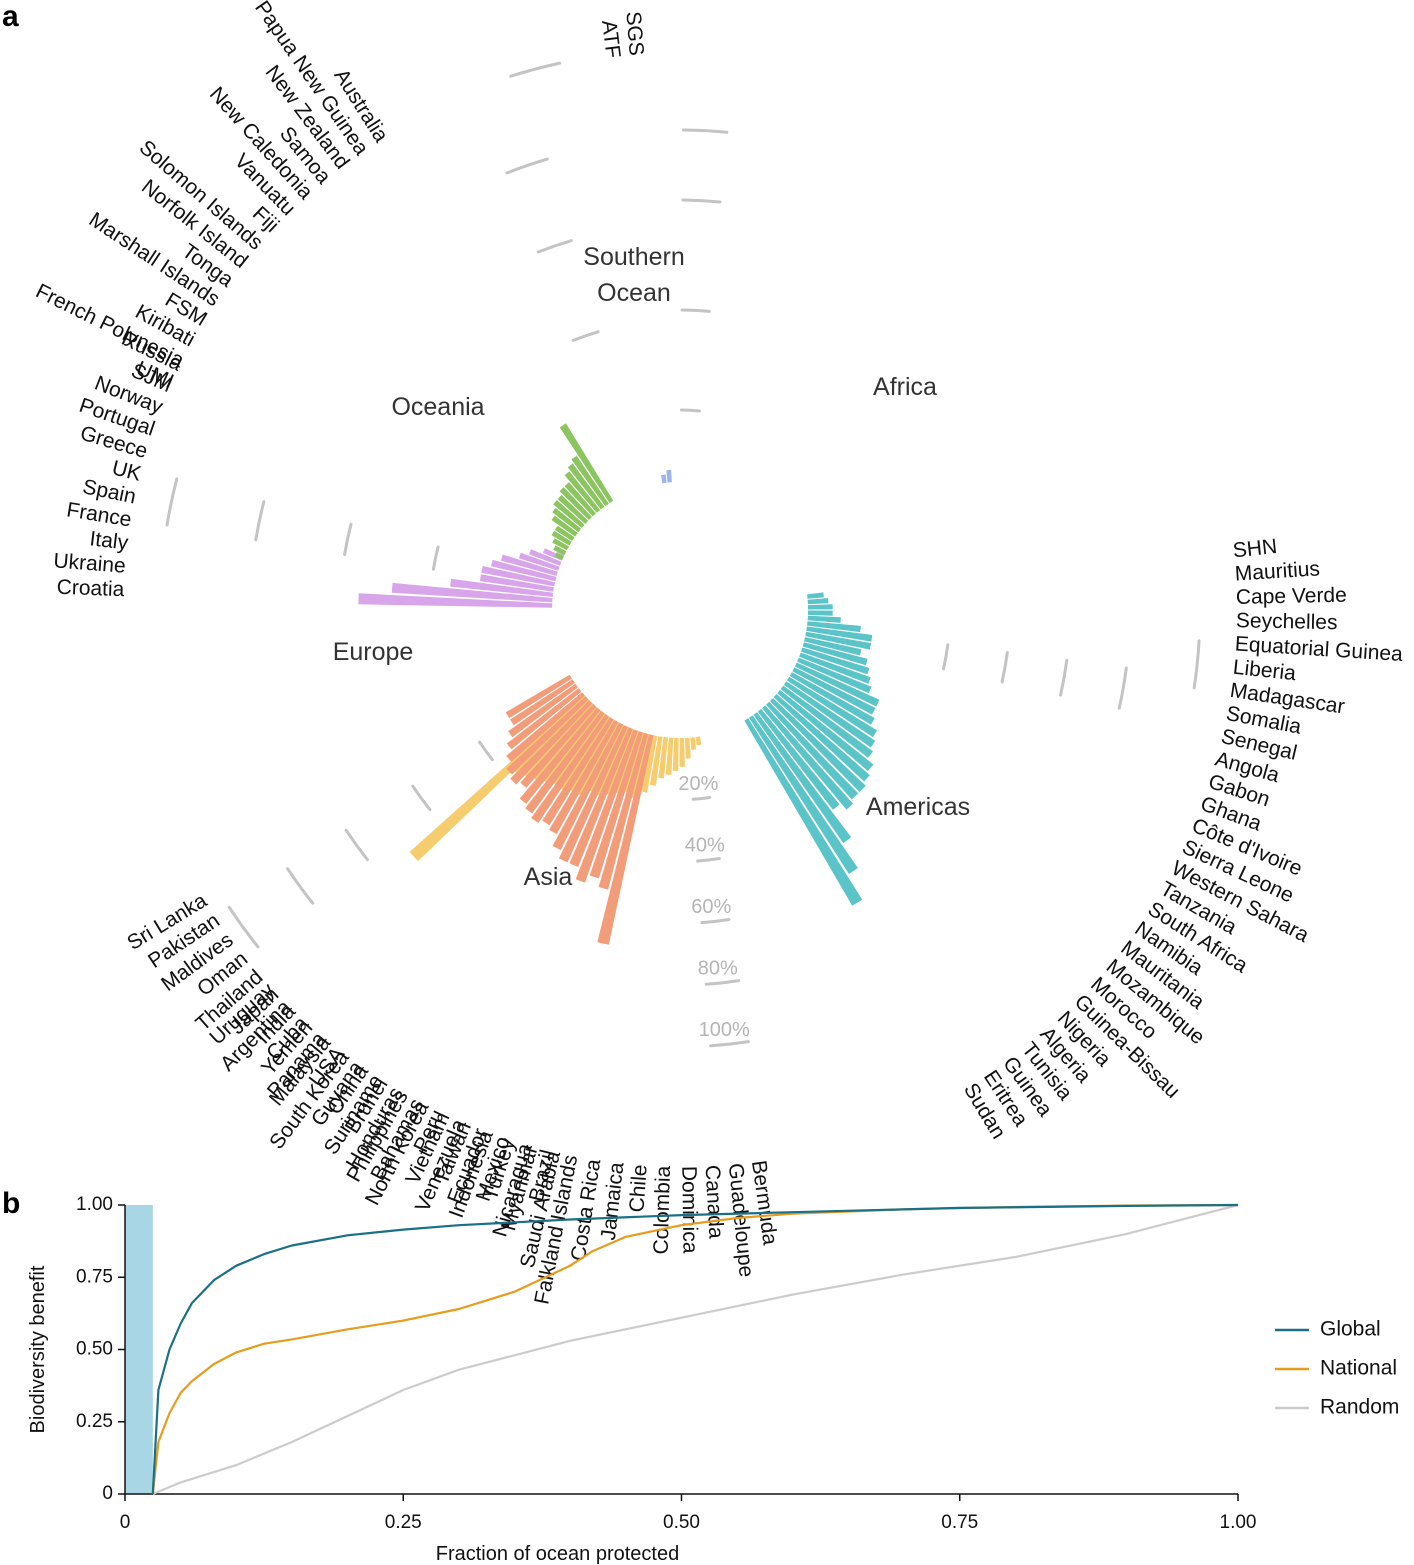  What do you see at coordinates (687, 748) in the screenshot?
I see `bar-canada` at bounding box center [687, 748].